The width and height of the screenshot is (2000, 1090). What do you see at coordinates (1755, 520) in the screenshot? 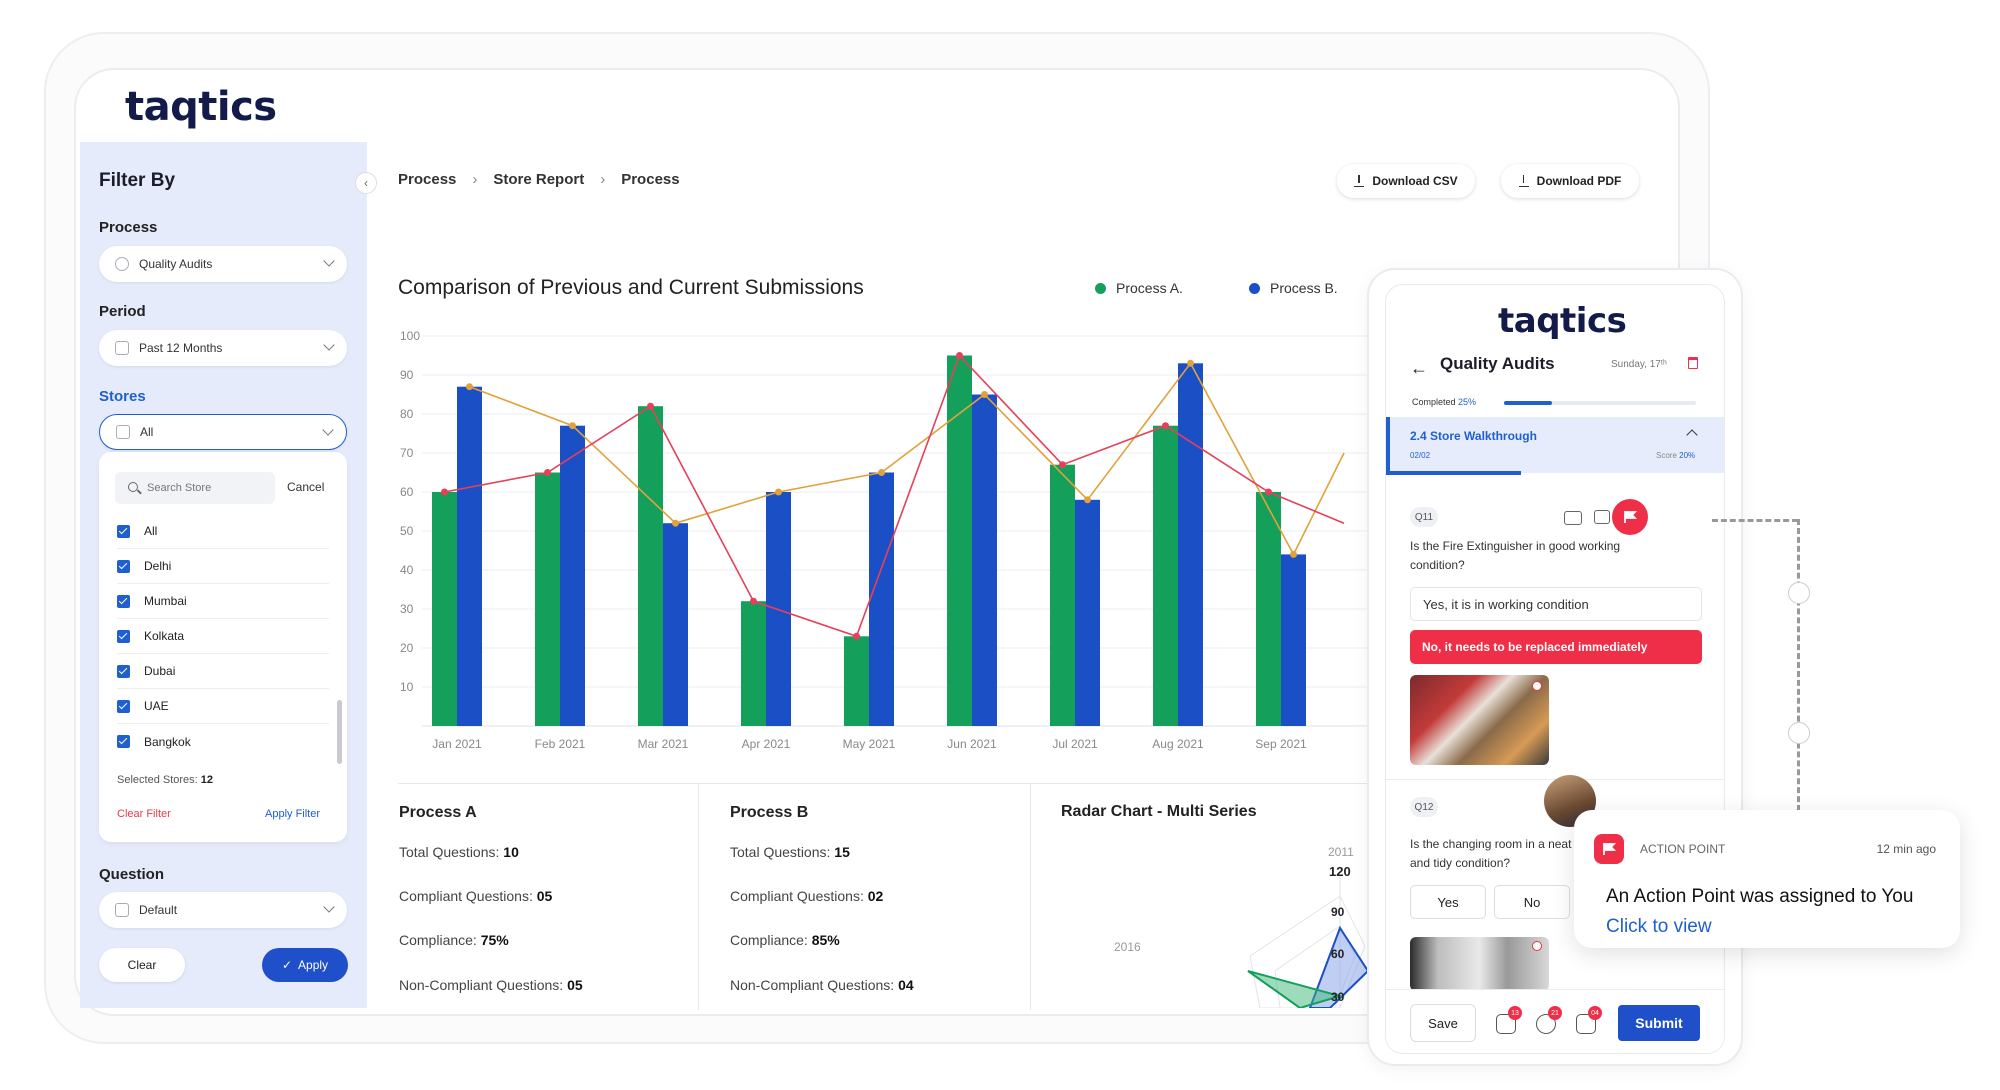
I see `connector-line` at bounding box center [1755, 520].